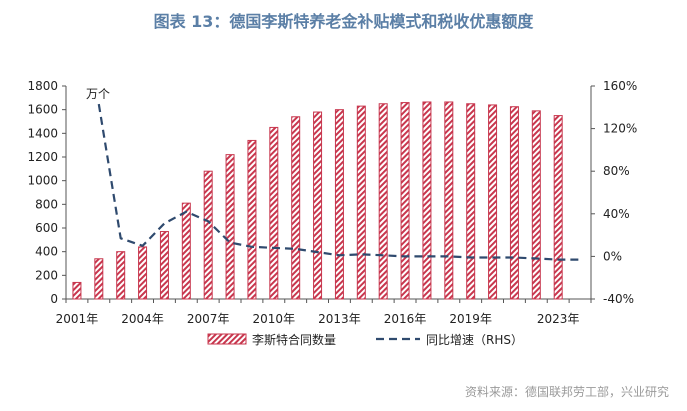  What do you see at coordinates (343, 21) in the screenshot?
I see `chart-title: 图表 13：德国李斯特养老金补贴模式和税收优惠额度` at bounding box center [343, 21].